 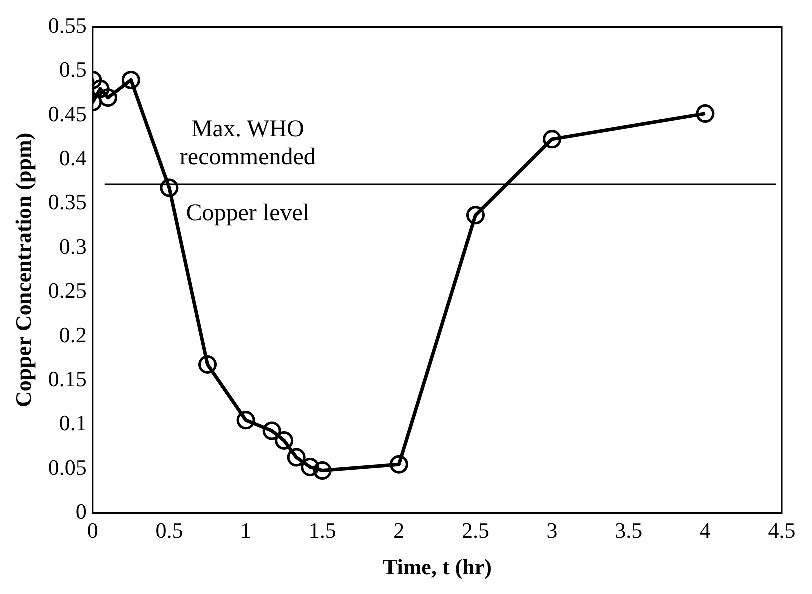 I want to click on y-tick-label: 0.45, so click(x=67, y=113).